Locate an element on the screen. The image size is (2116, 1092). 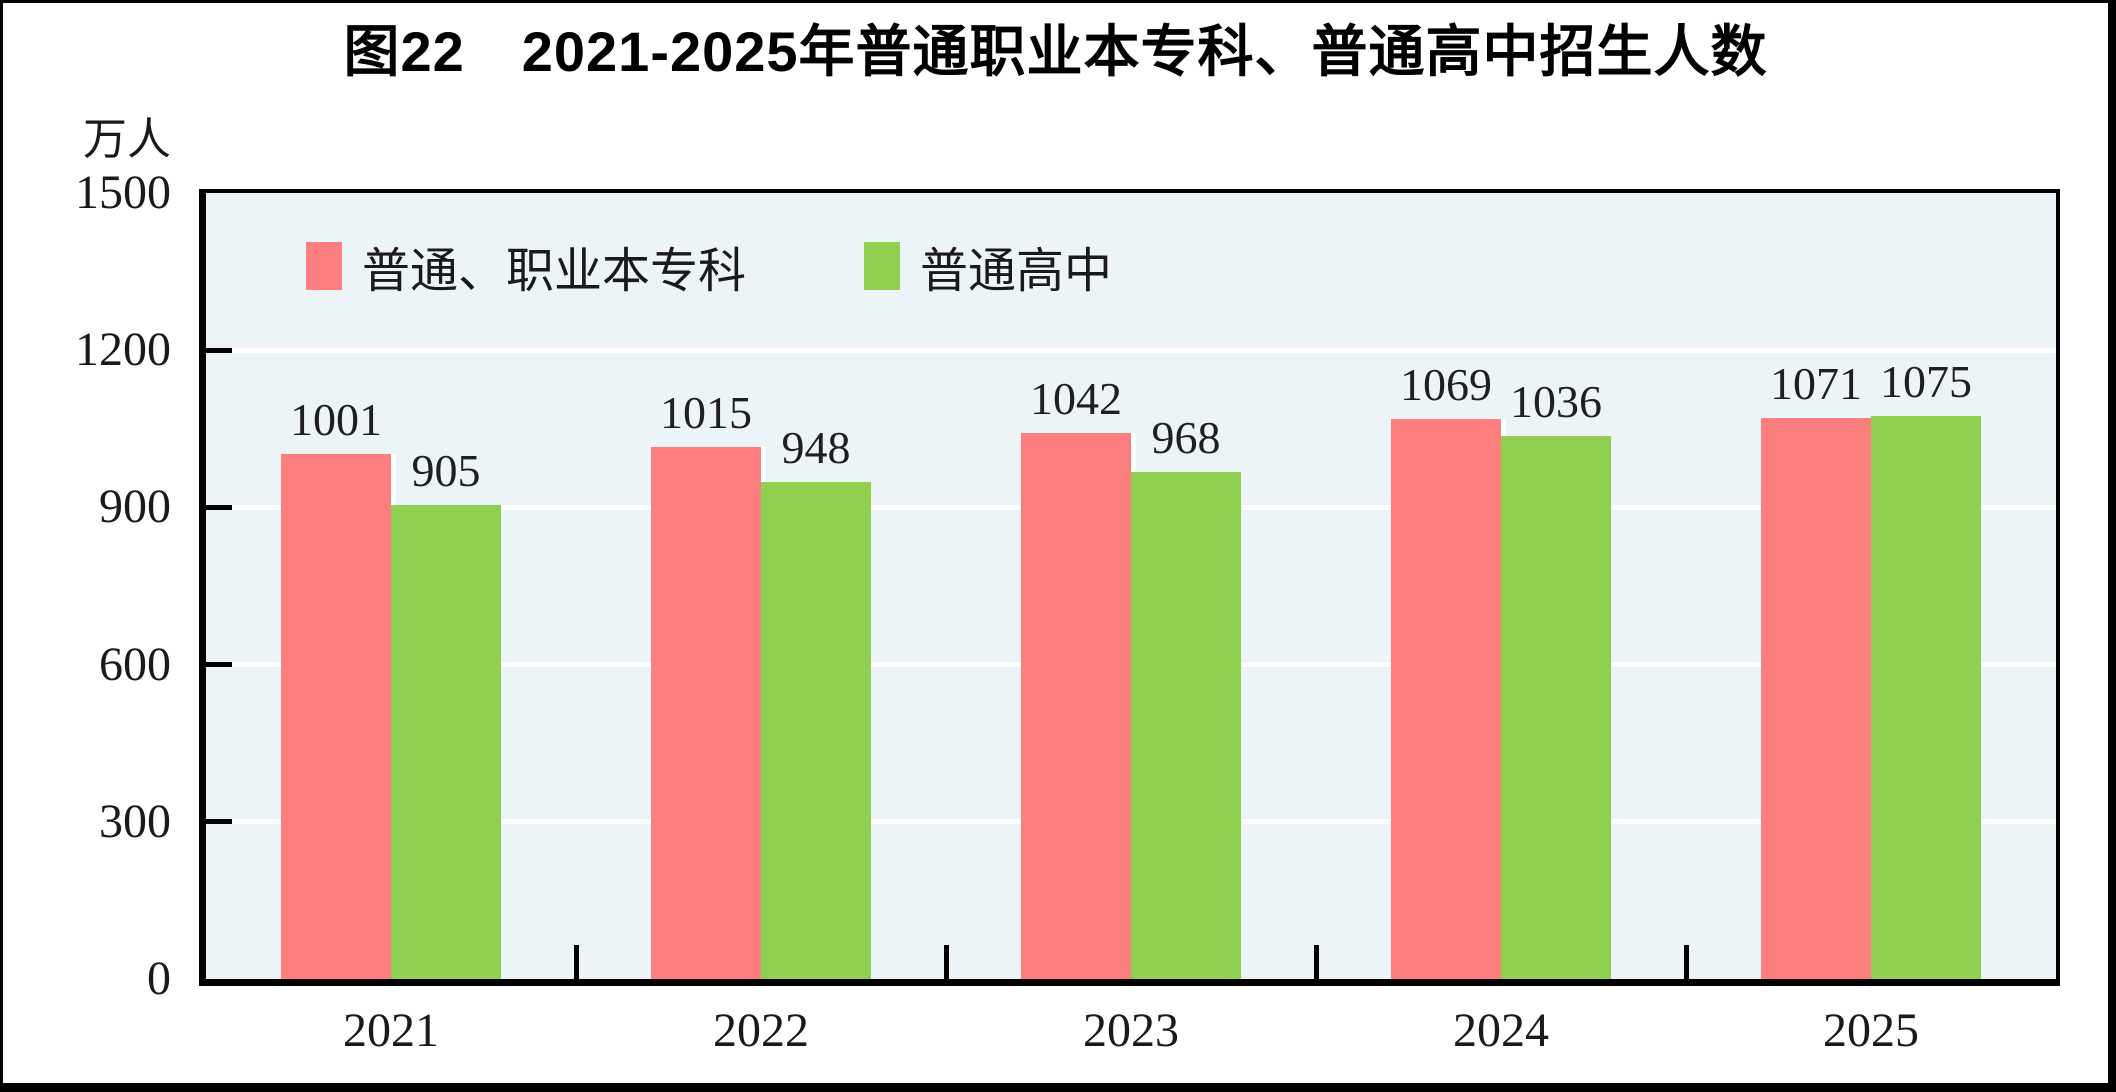
legend-label-green-series: 普通高中 is located at coordinates (1016, 271).